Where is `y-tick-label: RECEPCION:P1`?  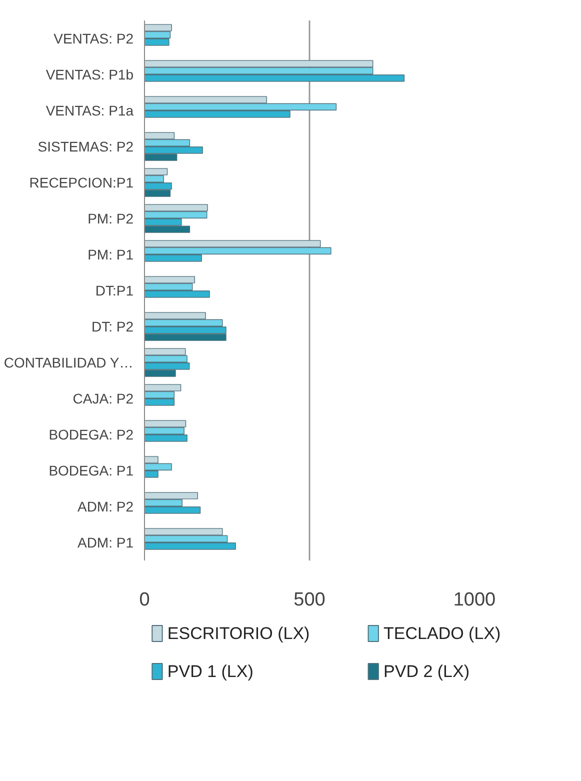 y-tick-label: RECEPCION:P1 is located at coordinates (81, 182).